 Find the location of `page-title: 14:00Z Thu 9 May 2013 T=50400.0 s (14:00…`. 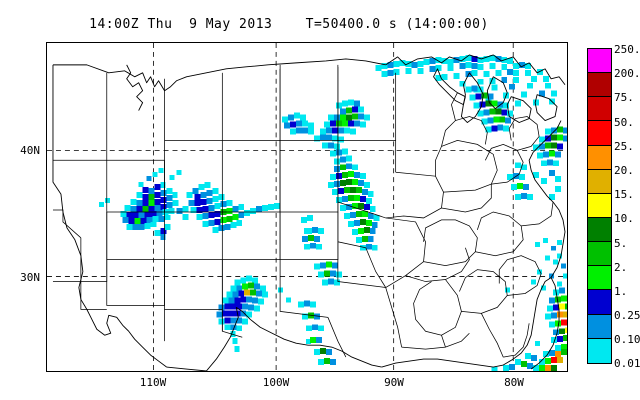

page-title: 14:00Z Thu 9 May 2013 T=50400.0 s (14:00… is located at coordinates (289, 24).